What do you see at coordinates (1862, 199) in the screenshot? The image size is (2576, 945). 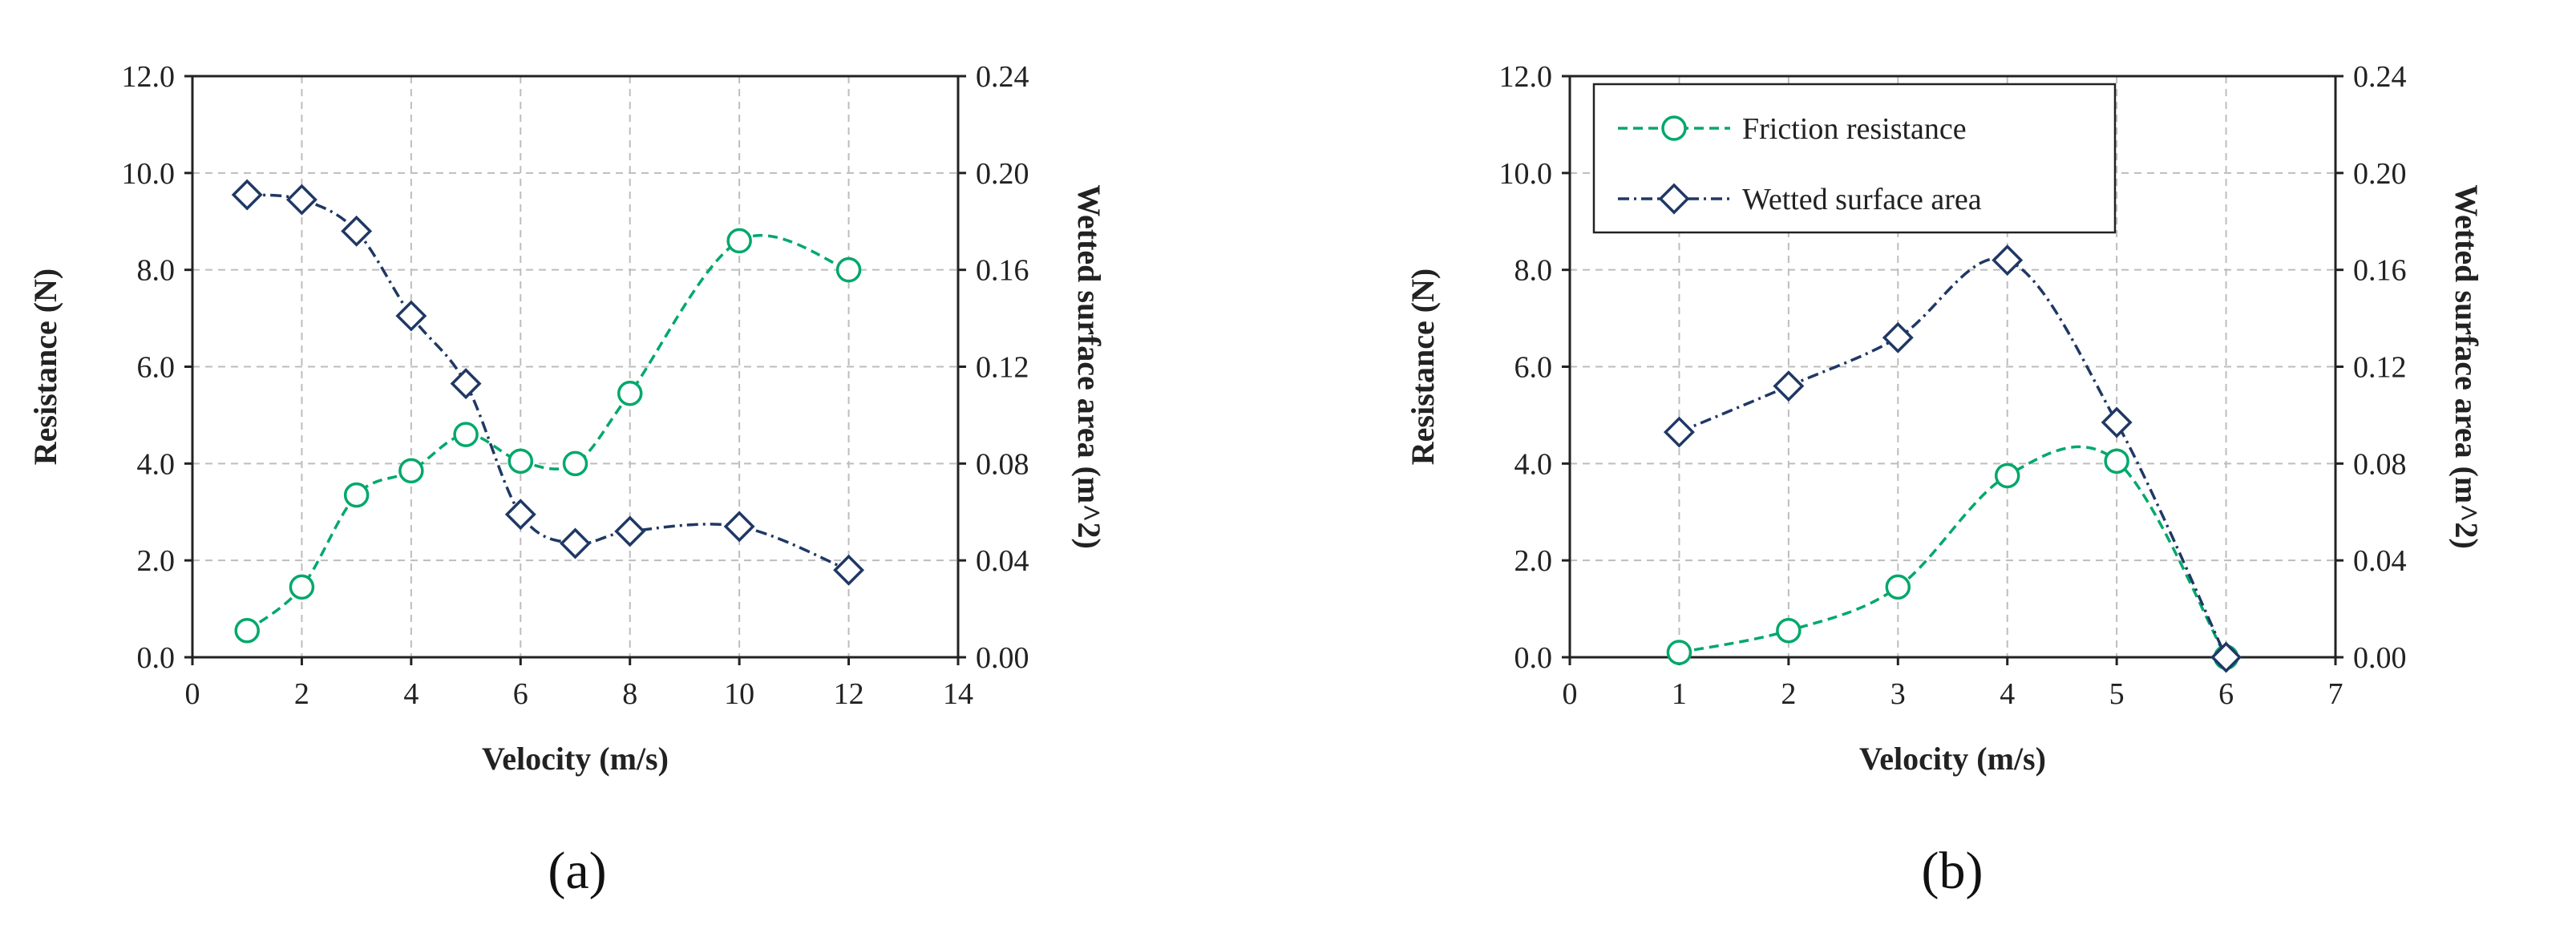 I see `legend-entry-label: Wetted surface area` at bounding box center [1862, 199].